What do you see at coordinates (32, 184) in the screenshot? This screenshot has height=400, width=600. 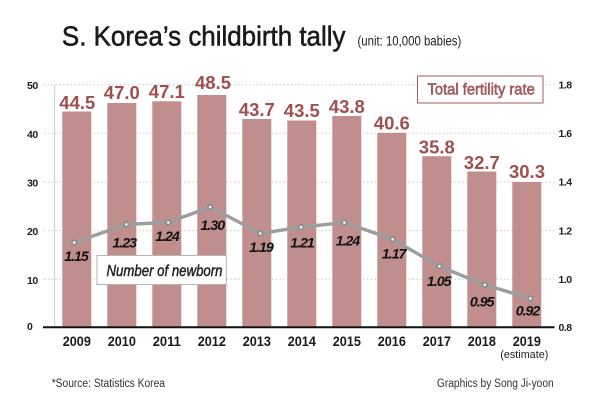 I see `svg-text: 30` at bounding box center [32, 184].